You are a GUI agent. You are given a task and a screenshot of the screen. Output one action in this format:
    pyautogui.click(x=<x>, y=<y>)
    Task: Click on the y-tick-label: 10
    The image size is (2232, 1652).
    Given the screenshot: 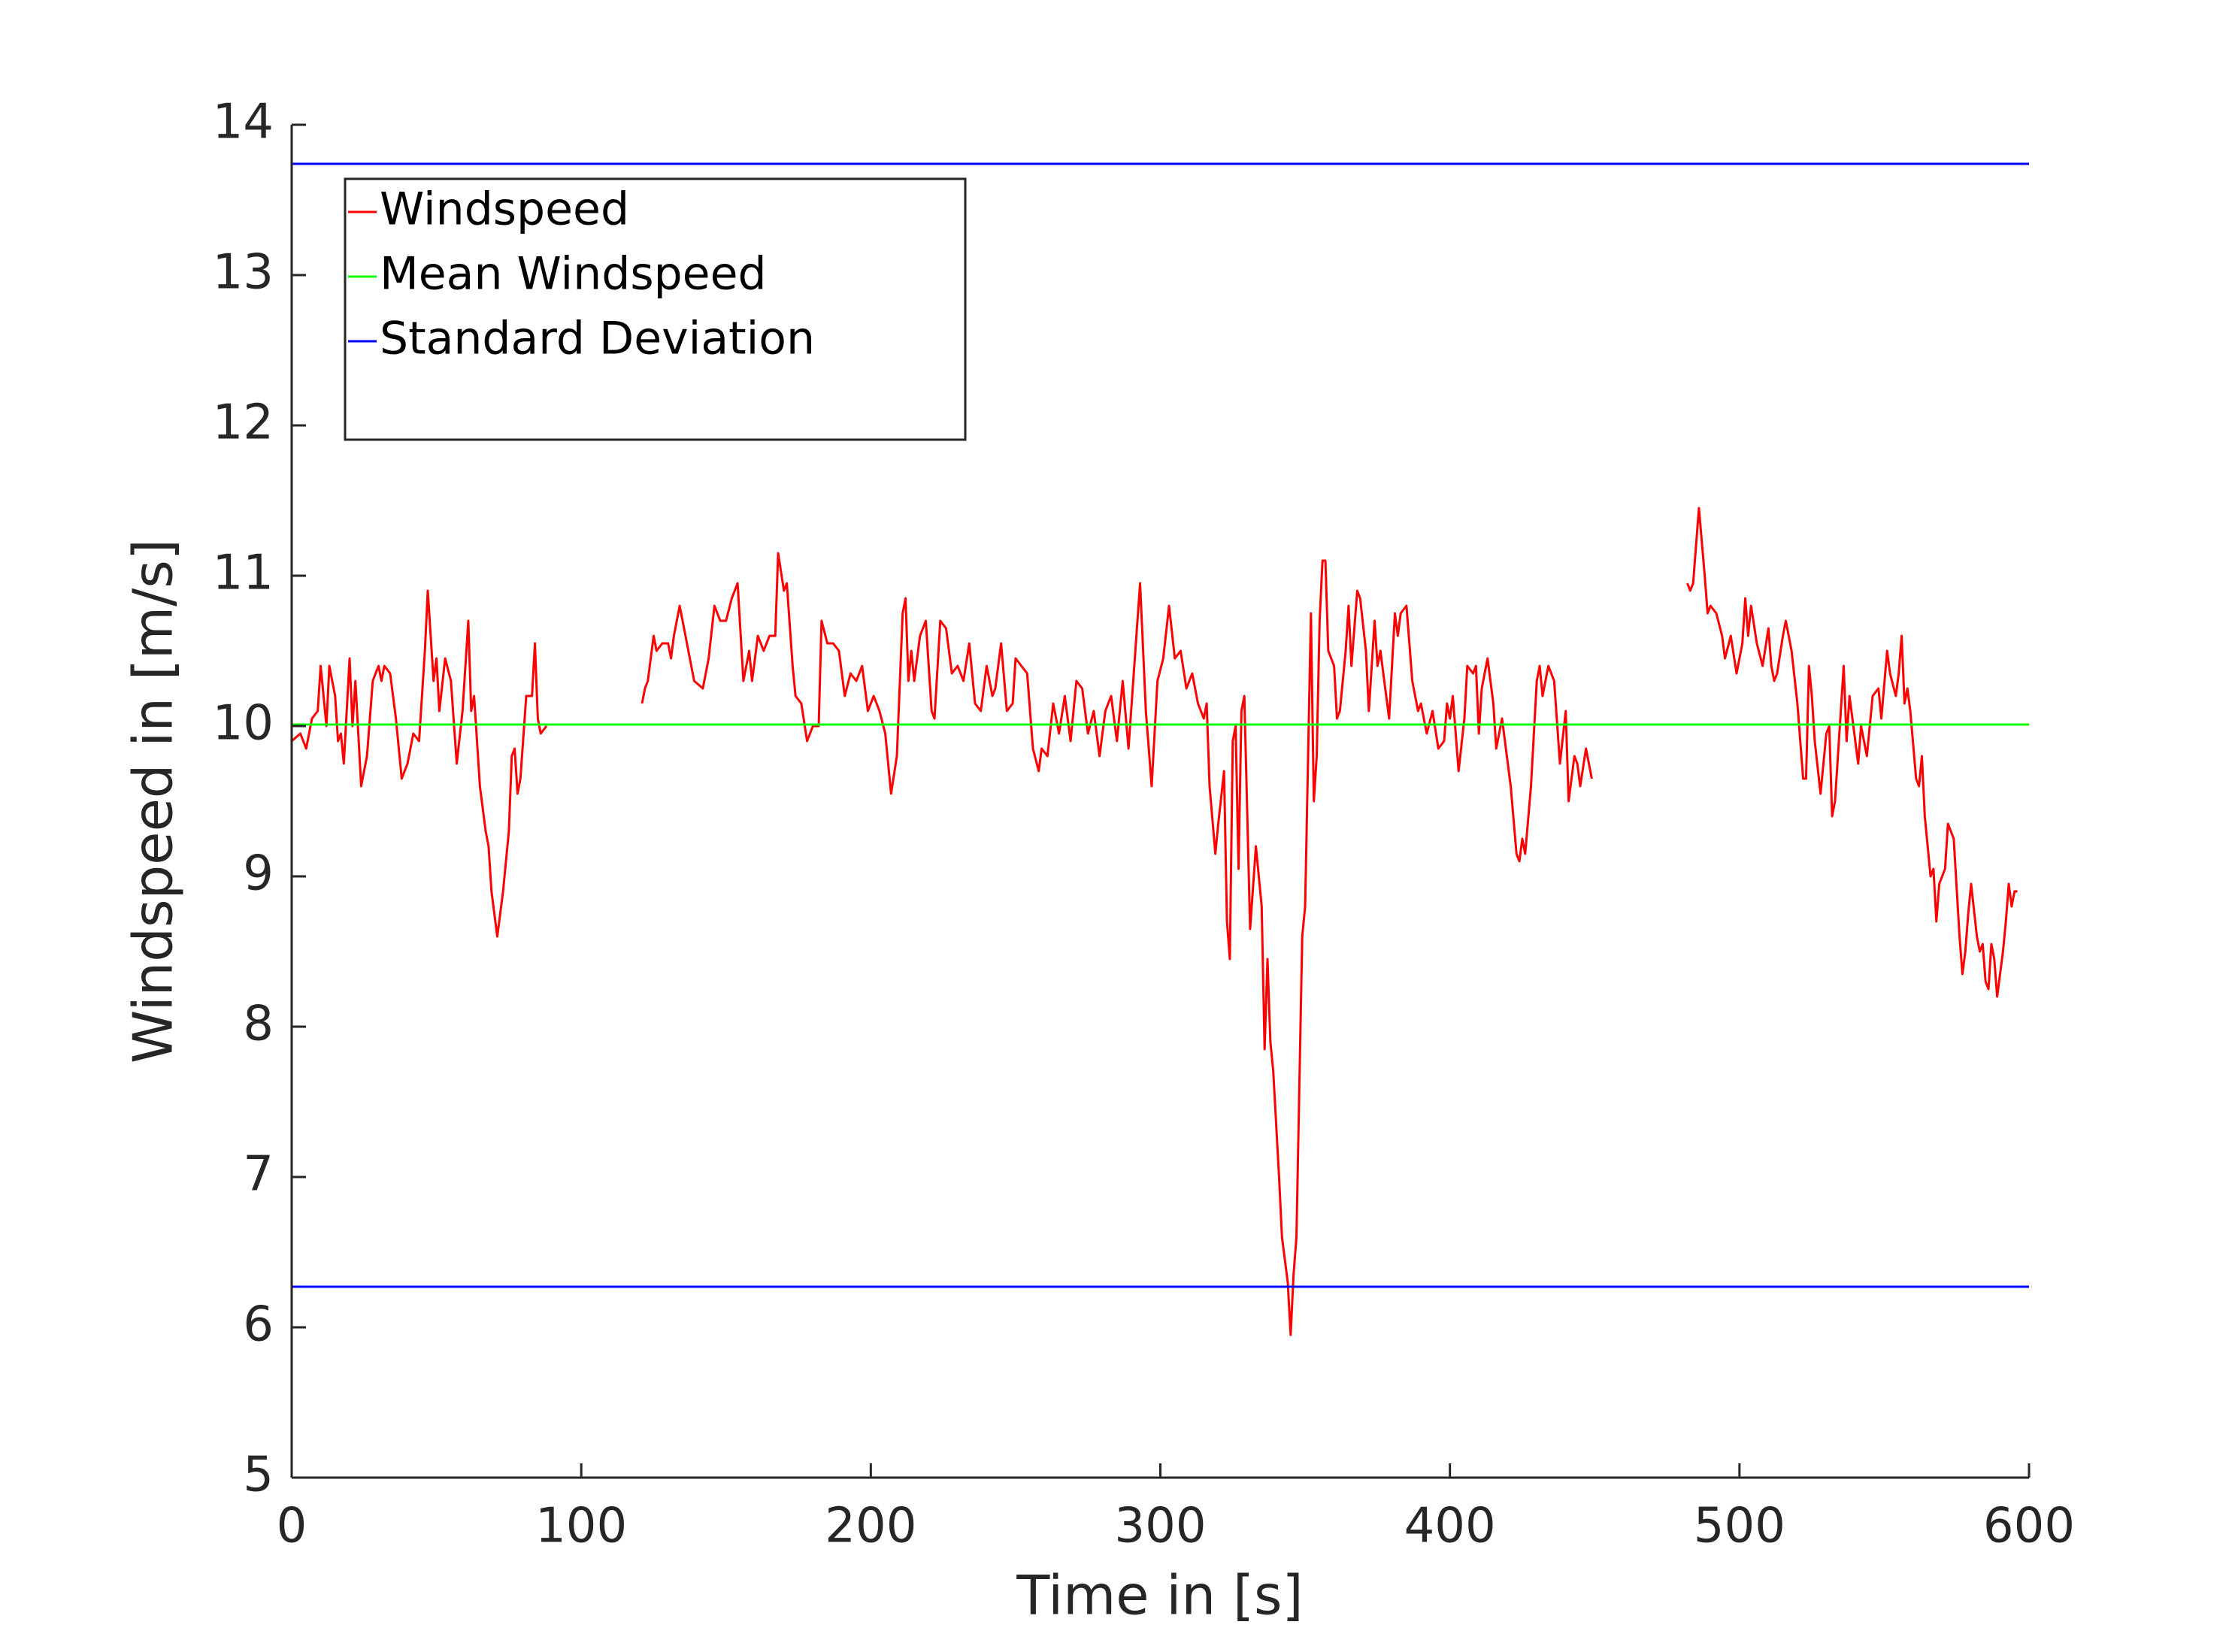 What is the action you would take?
    pyautogui.click(x=244, y=724)
    